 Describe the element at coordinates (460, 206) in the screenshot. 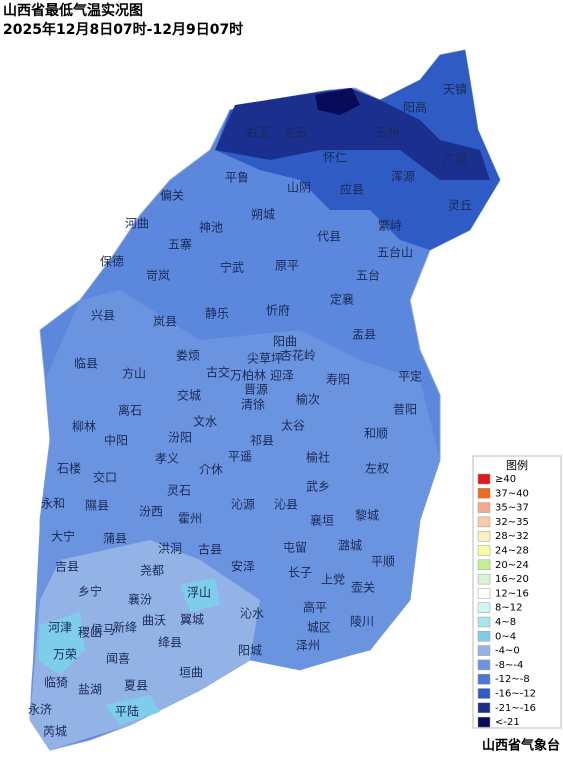

I see `county-label: 灵丘` at that location.